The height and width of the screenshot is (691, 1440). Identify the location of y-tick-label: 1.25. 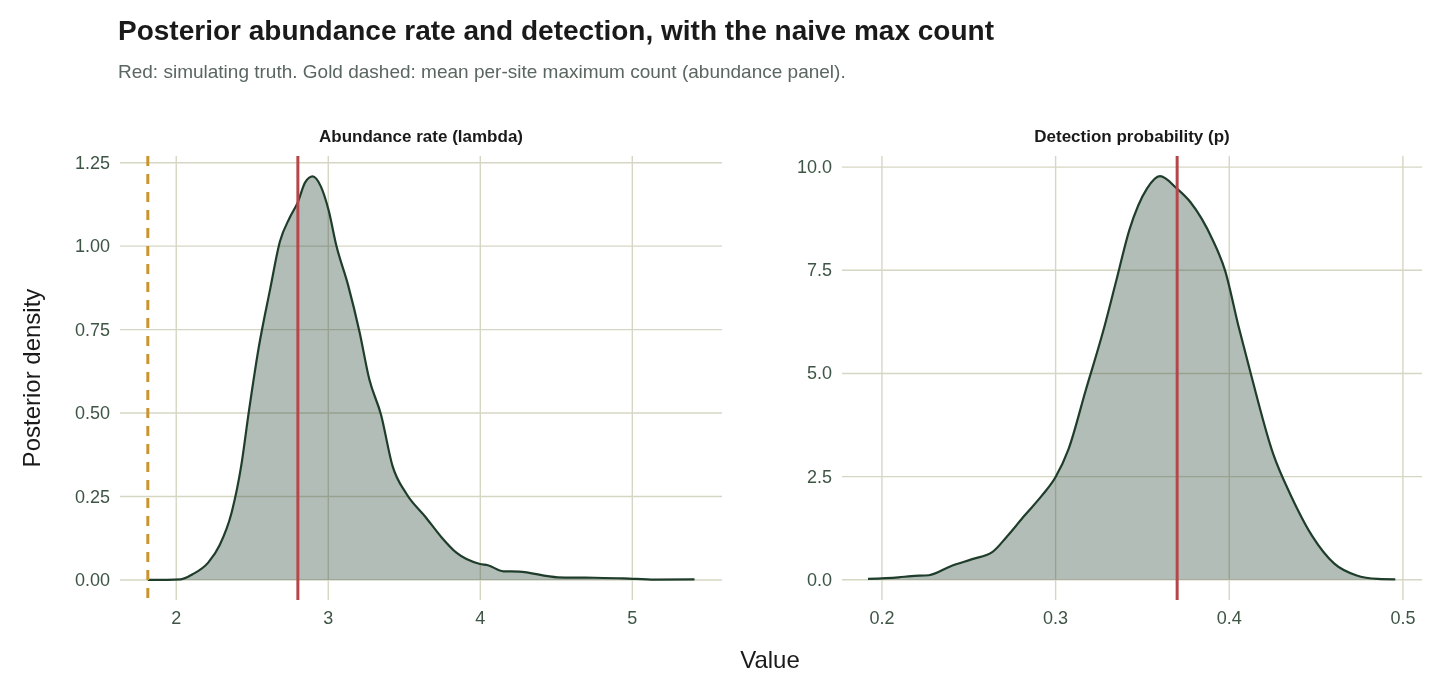
(92, 162).